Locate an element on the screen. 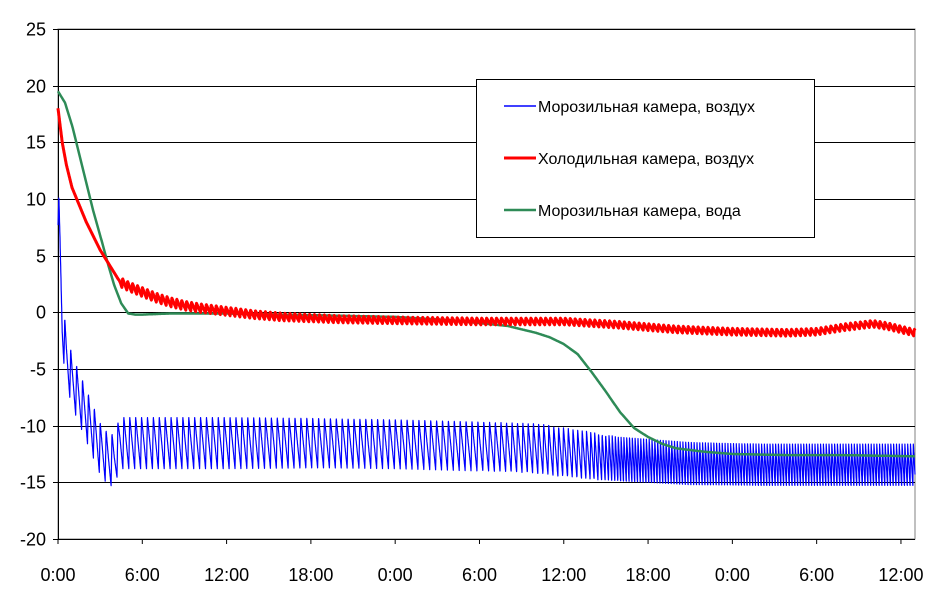  y-tick-label: -15 is located at coordinates (33, 483).